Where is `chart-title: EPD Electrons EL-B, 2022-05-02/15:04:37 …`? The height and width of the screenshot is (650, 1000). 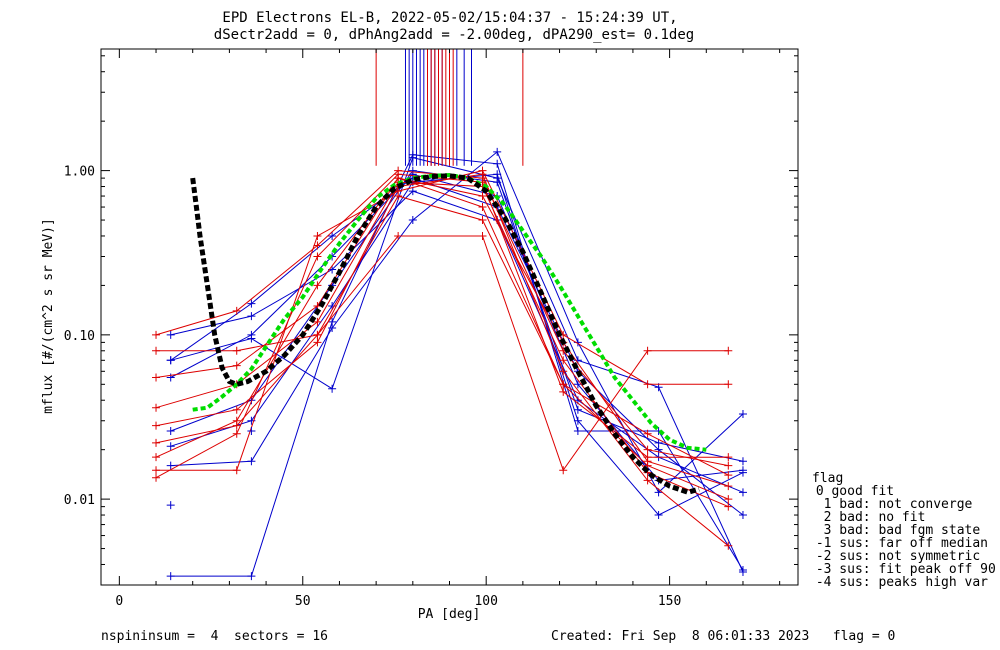 chart-title: EPD Electrons EL-B, 2022-05-02/15:04:37 … is located at coordinates (449, 18).